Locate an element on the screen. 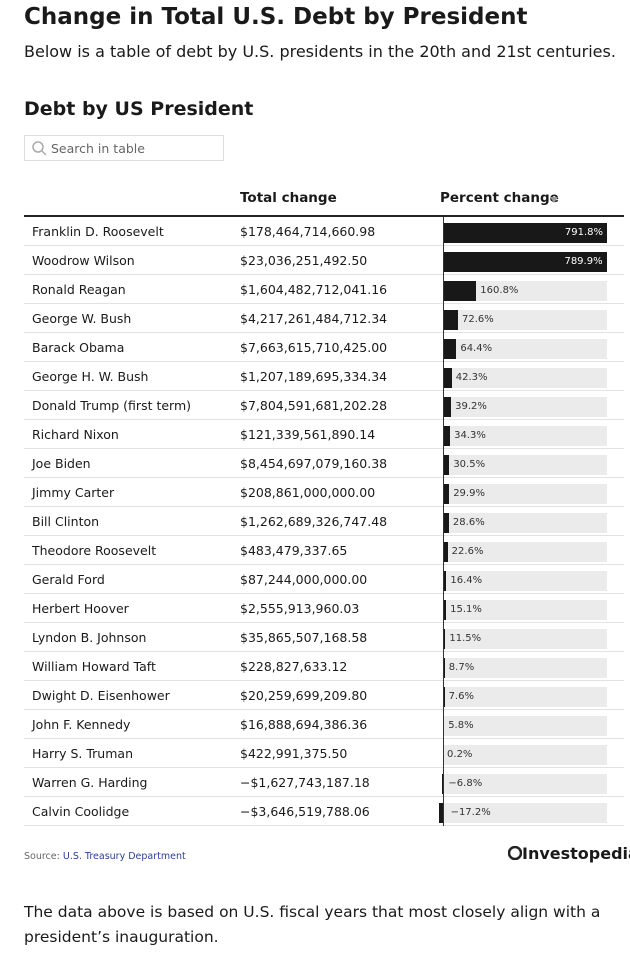  total-change: $16,888,694,386.36 is located at coordinates (304, 724).